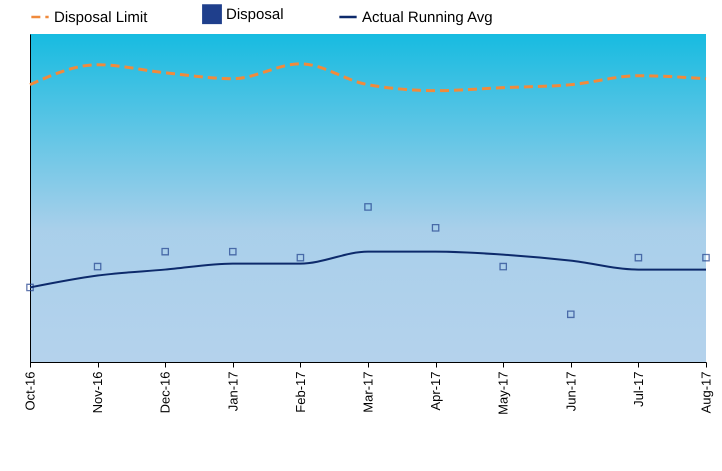  Describe the element at coordinates (101, 17) in the screenshot. I see `legend-label: Disposal Limit` at that location.